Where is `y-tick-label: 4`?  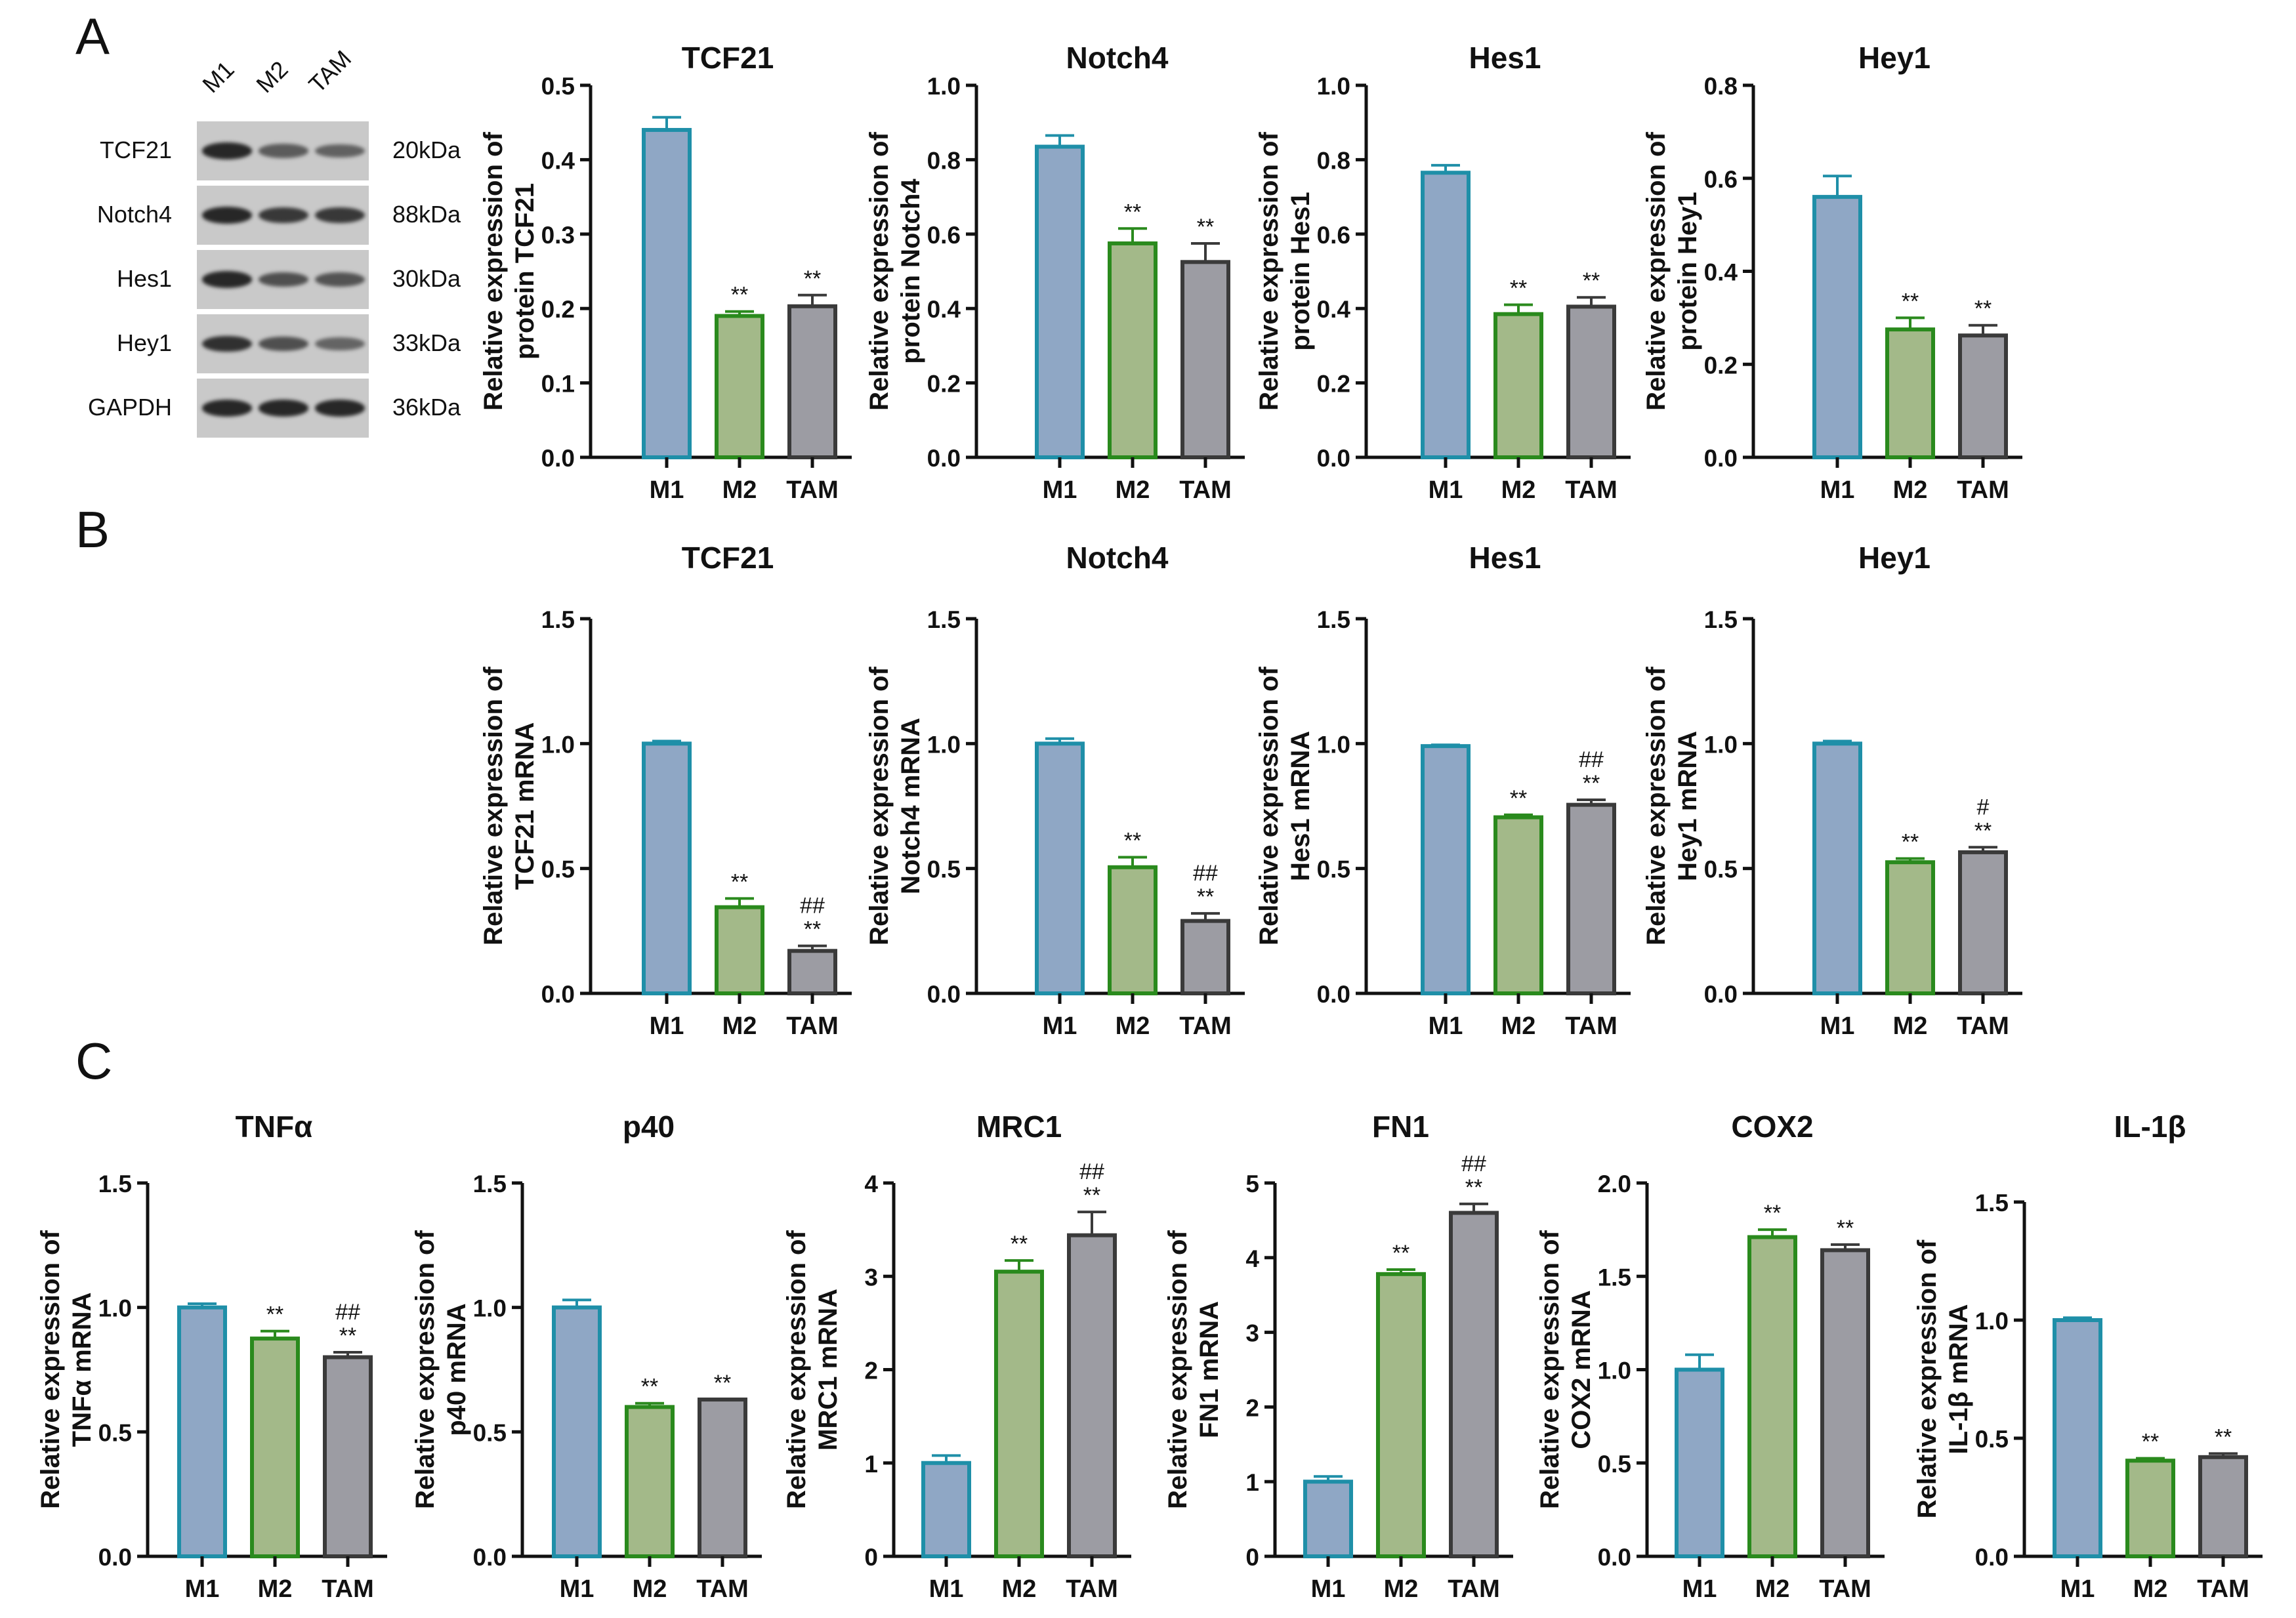 y-tick-label: 4 is located at coordinates (871, 1184).